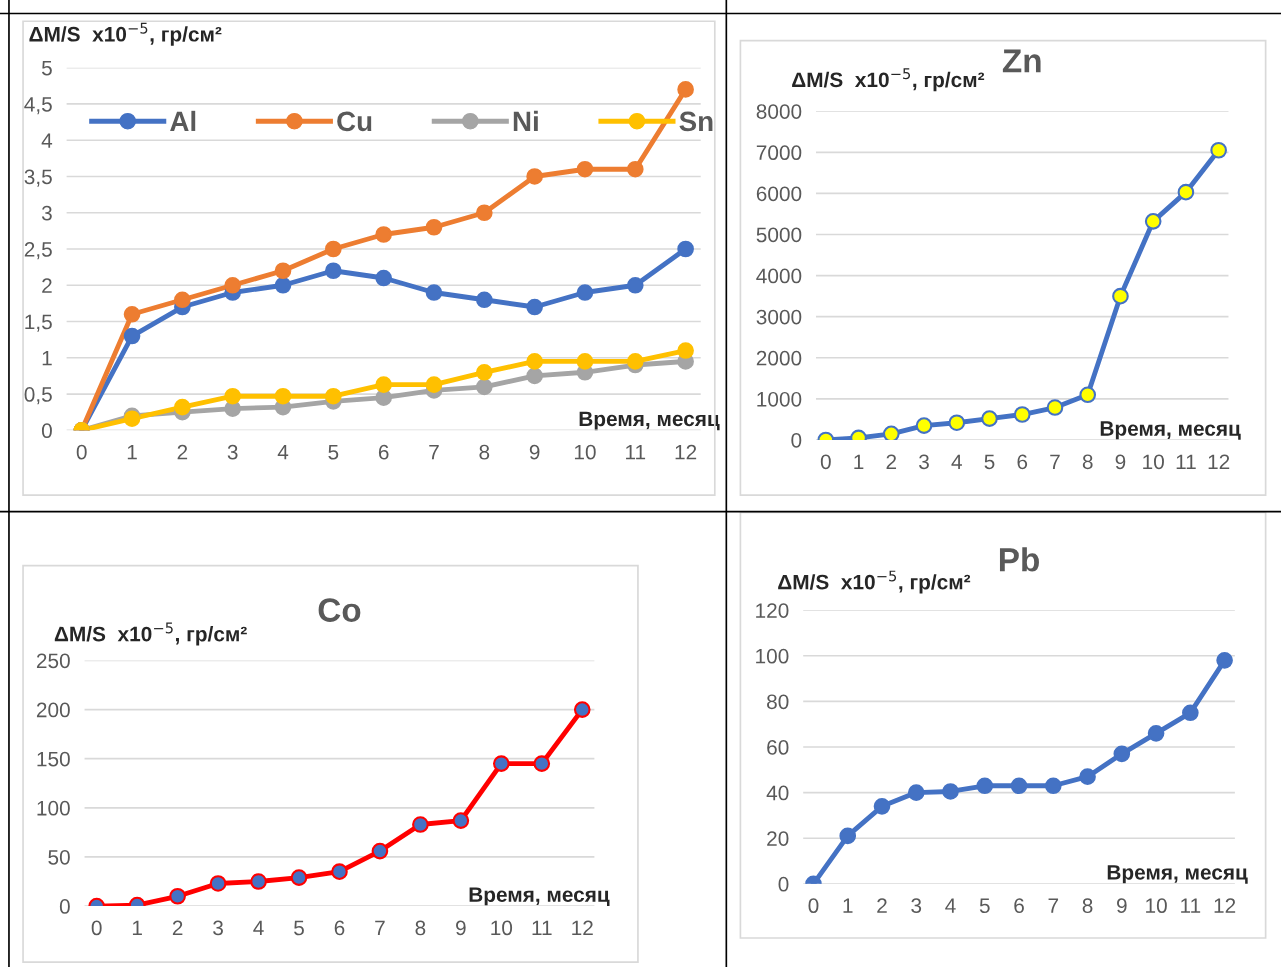  What do you see at coordinates (1019, 559) in the screenshot?
I see `chart-title: Pb` at bounding box center [1019, 559].